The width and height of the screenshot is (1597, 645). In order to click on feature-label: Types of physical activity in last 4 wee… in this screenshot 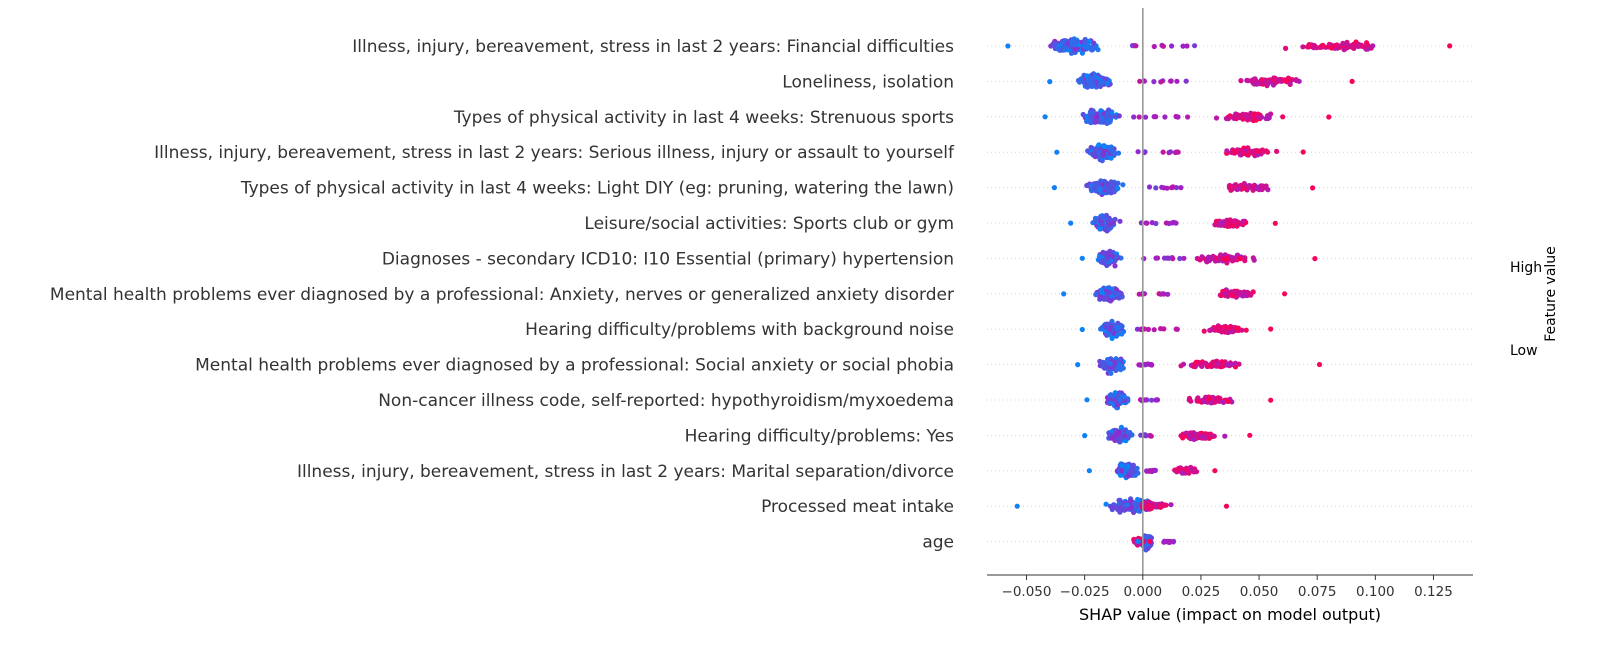, I will do `click(703, 118)`.